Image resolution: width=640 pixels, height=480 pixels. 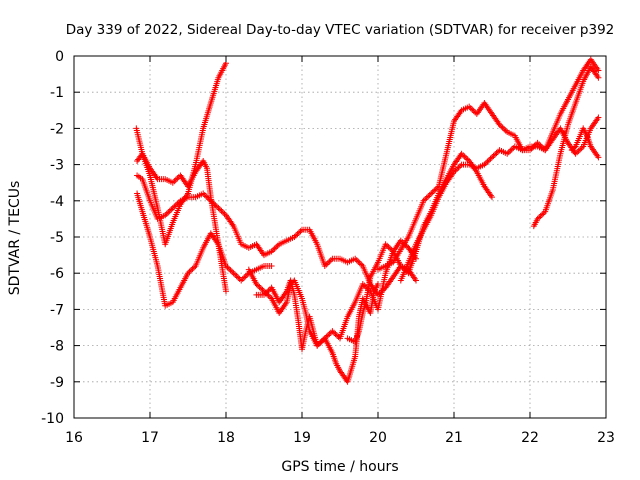 I want to click on x-tick-label: 19, so click(x=302, y=438).